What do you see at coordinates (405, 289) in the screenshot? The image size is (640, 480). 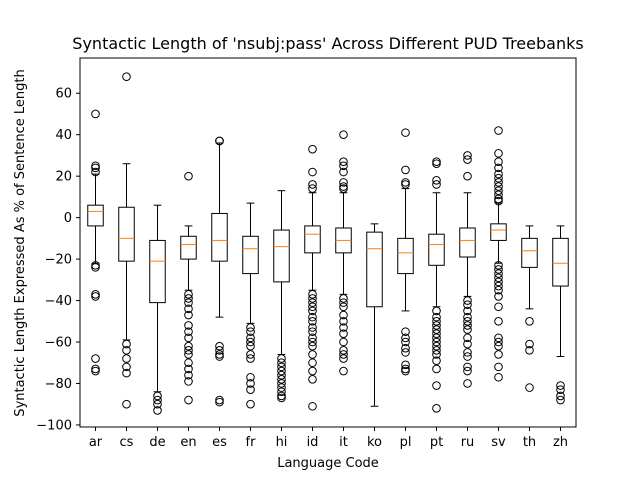 I see `box-pl: pl` at bounding box center [405, 289].